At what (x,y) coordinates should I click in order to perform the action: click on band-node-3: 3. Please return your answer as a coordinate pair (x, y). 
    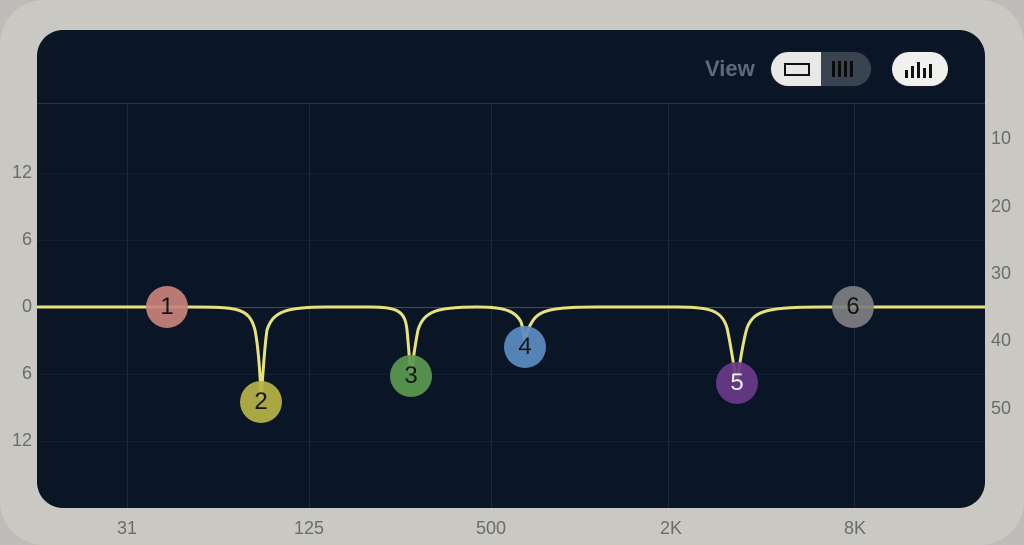
    Looking at the image, I should click on (411, 376).